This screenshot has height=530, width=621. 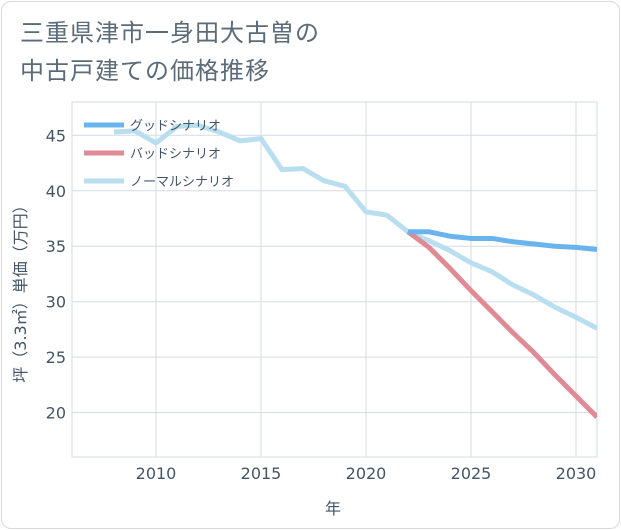 What do you see at coordinates (145, 71) in the screenshot?
I see `chart-title-line-2: 中古戸建ての価格推移` at bounding box center [145, 71].